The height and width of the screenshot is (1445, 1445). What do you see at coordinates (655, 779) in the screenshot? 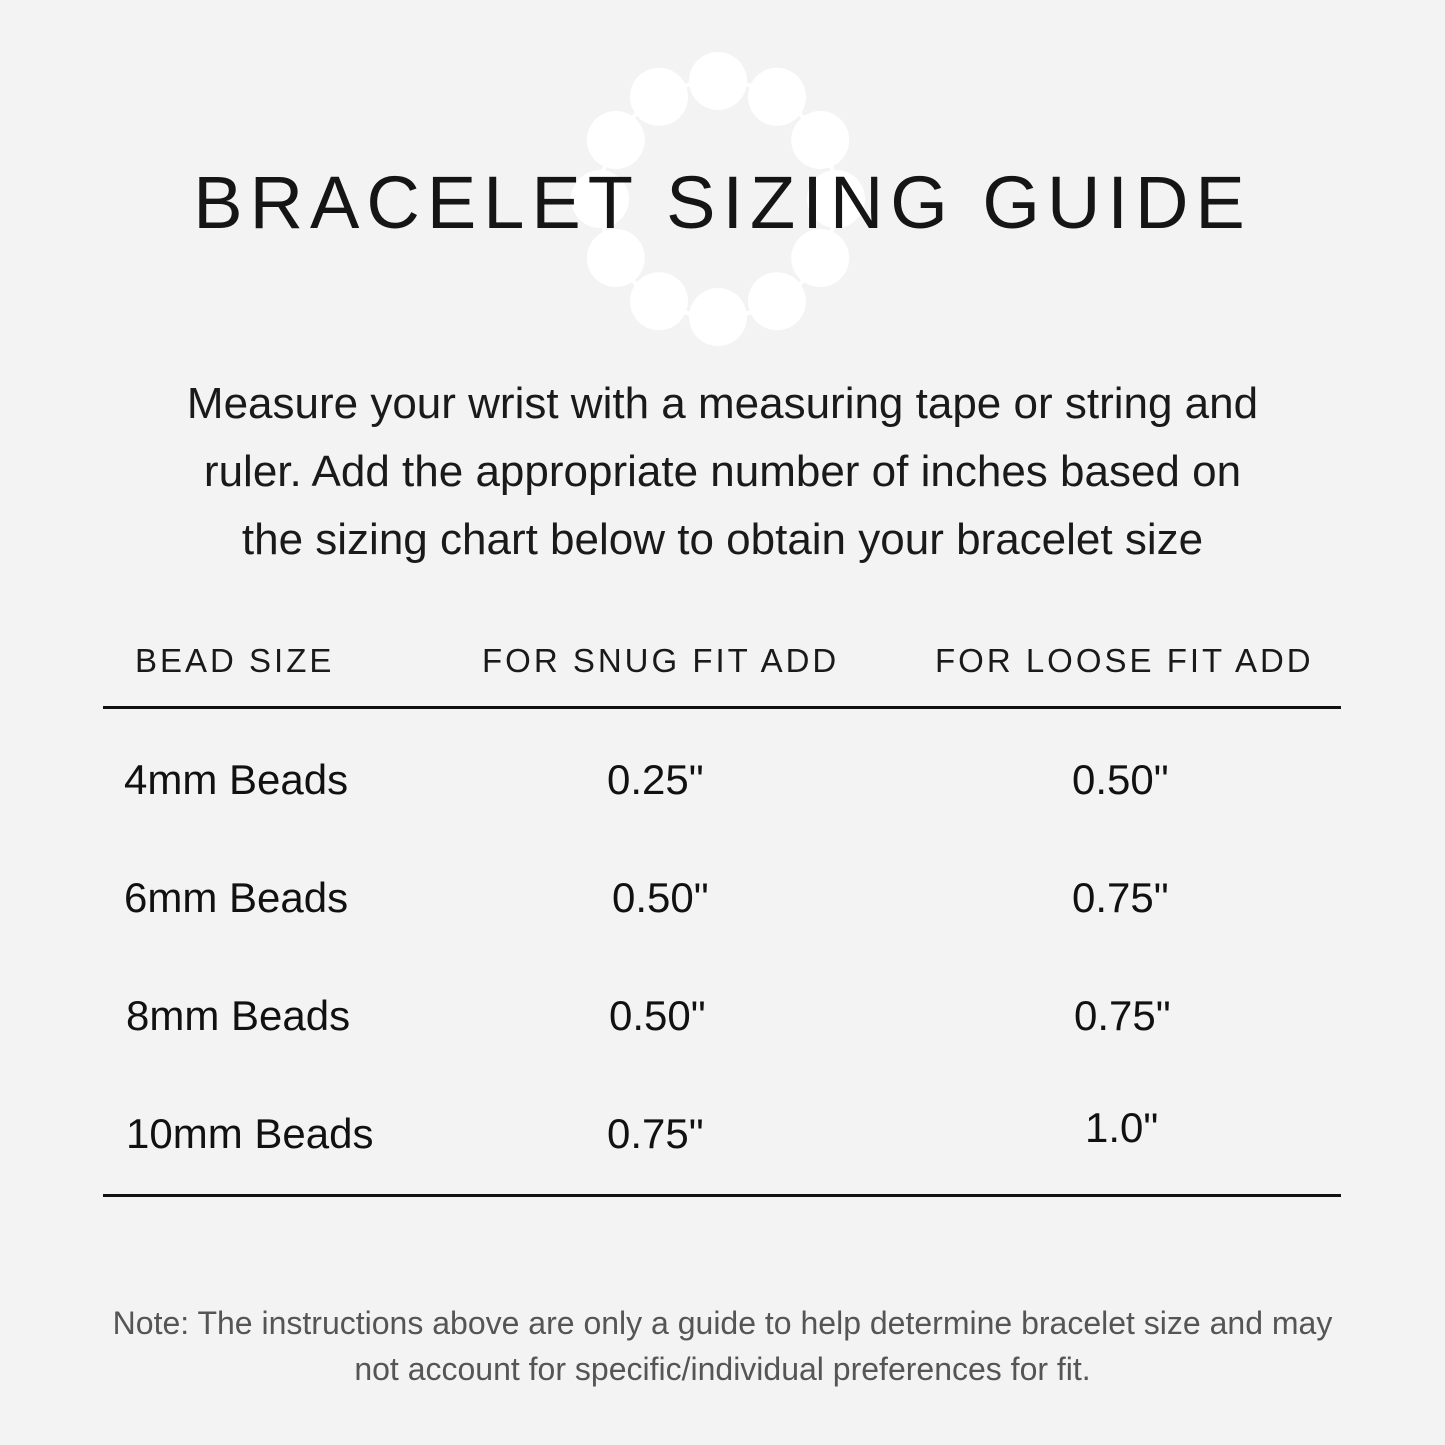
I see `snug-fit-cell: 0.25"` at bounding box center [655, 779].